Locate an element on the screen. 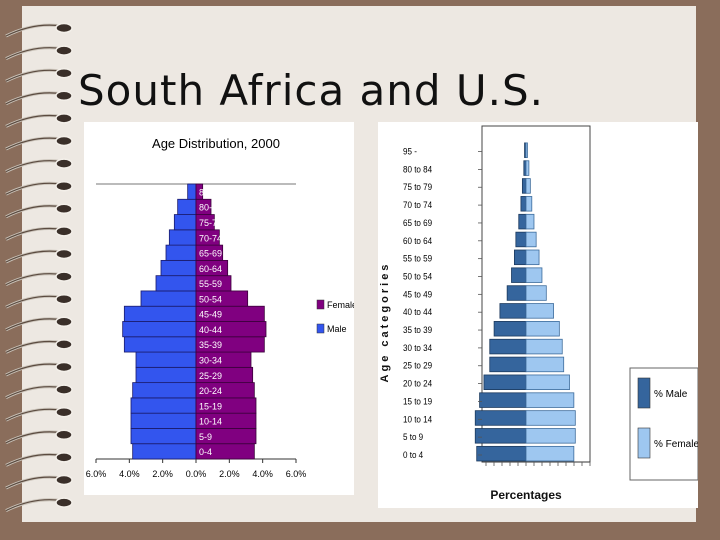 The image size is (720, 540). age-category-label: 0-4 is located at coordinates (205, 452).